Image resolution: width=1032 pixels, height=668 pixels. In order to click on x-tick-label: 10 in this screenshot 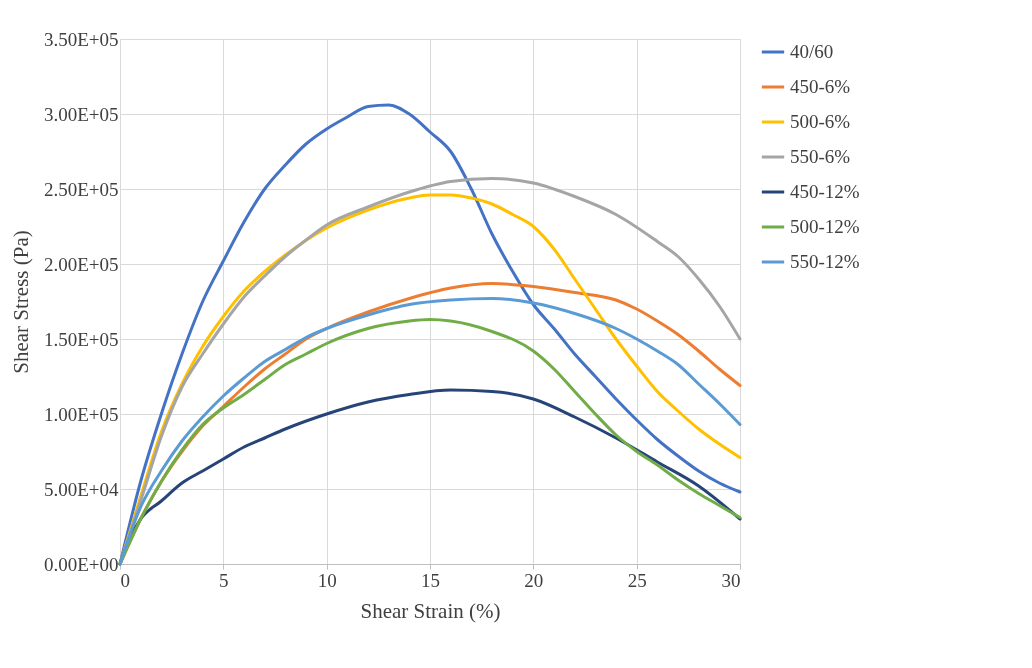, I will do `click(327, 580)`.